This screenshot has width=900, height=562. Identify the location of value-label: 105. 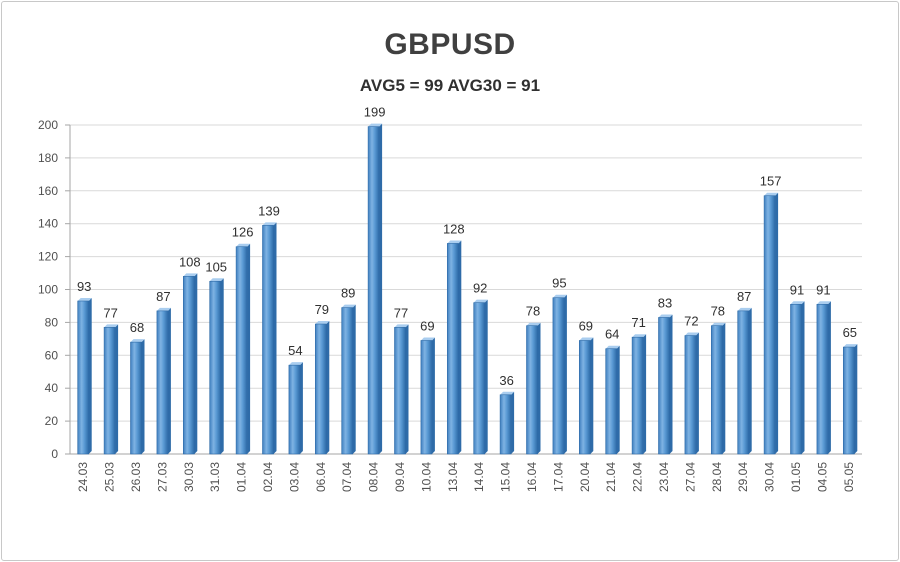
(216, 266).